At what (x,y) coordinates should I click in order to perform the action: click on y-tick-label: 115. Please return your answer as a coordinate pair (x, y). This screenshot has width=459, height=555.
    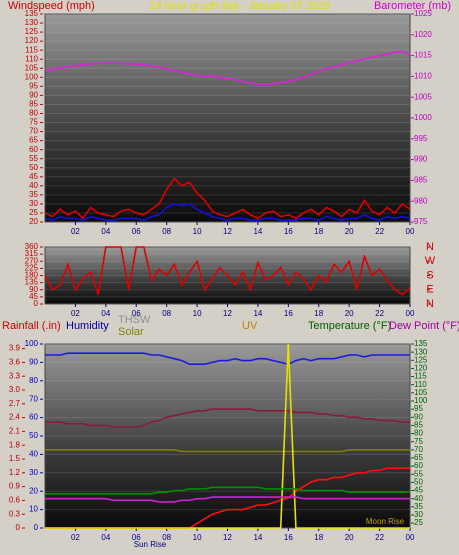
    Looking at the image, I should click on (31, 49).